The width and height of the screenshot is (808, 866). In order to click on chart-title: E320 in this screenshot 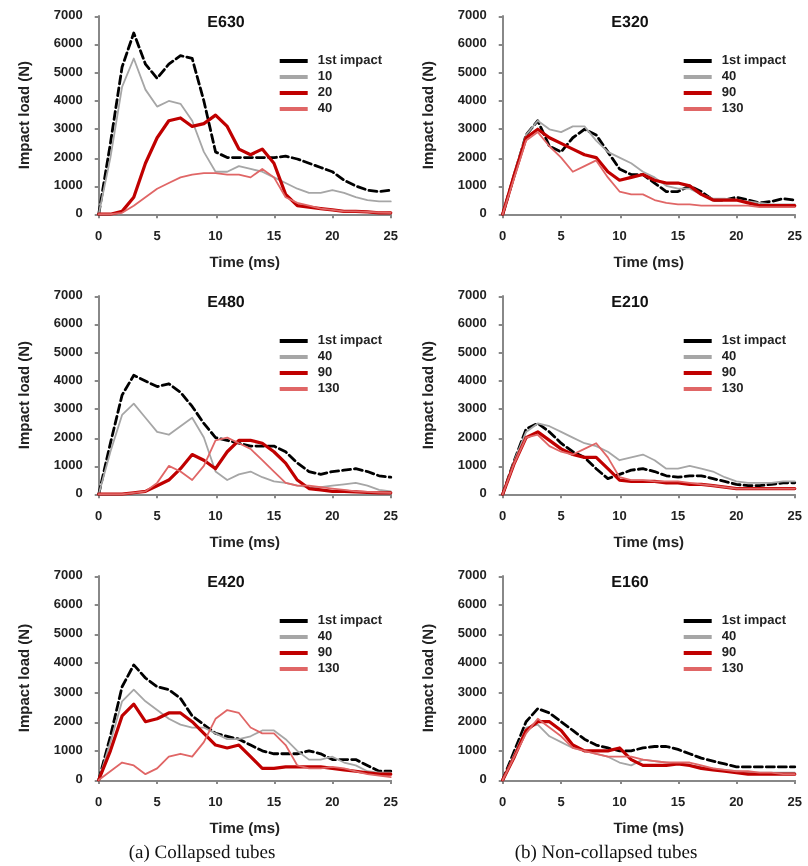, I will do `click(630, 22)`.